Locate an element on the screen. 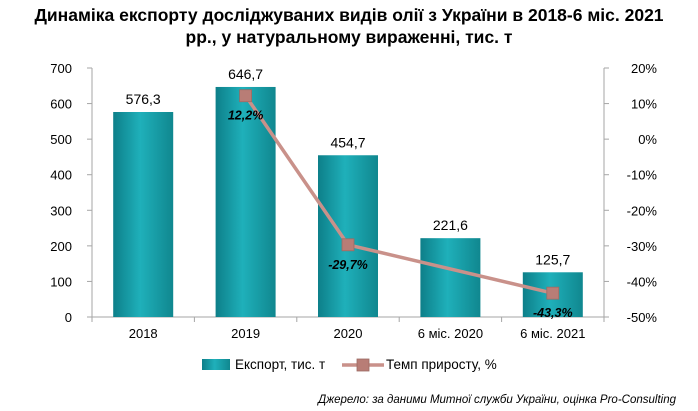 This screenshot has width=698, height=411. bar-data-label: 454,7 is located at coordinates (347, 142).